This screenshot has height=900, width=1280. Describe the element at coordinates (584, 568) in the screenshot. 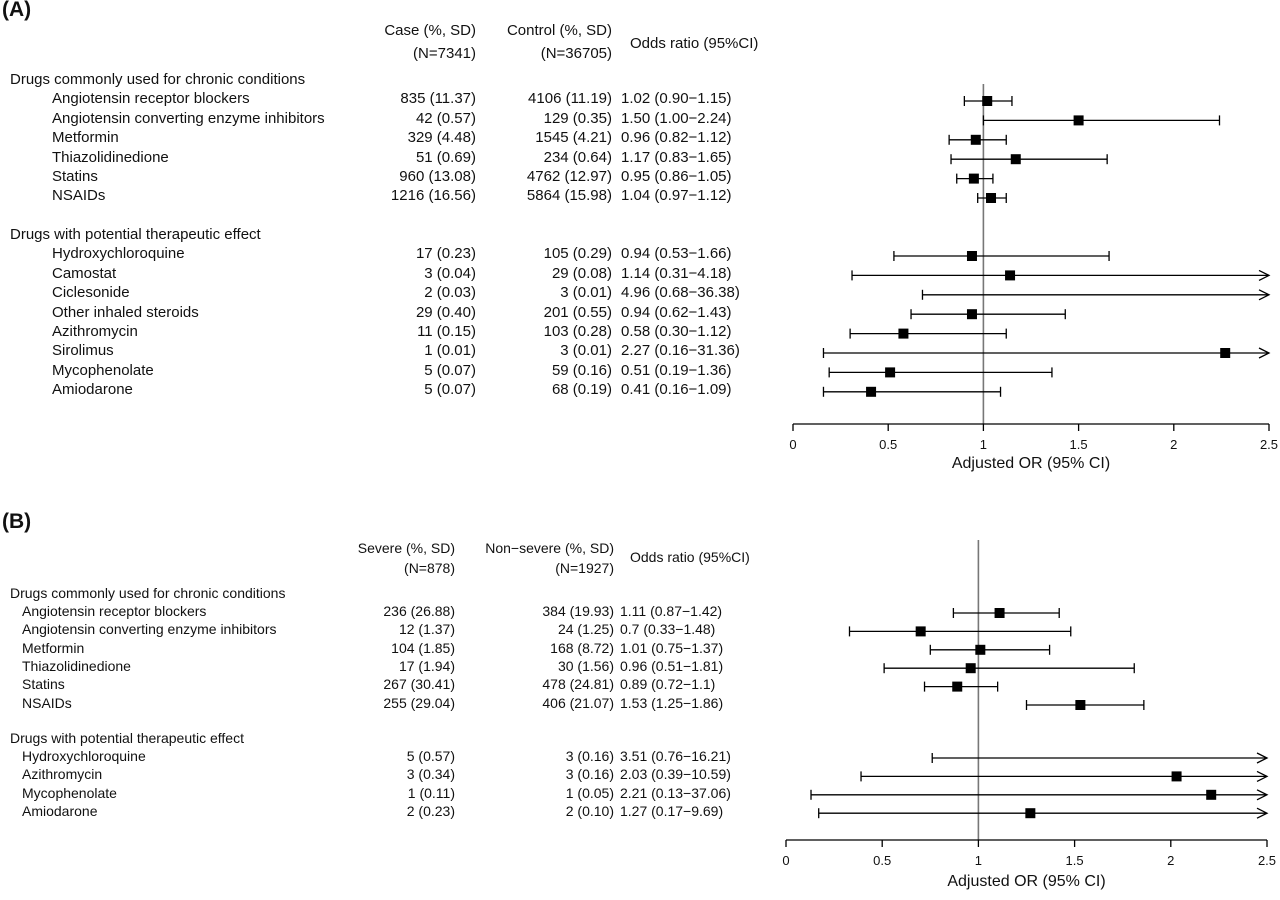

I see `control-n-text: (N=1927)` at that location.